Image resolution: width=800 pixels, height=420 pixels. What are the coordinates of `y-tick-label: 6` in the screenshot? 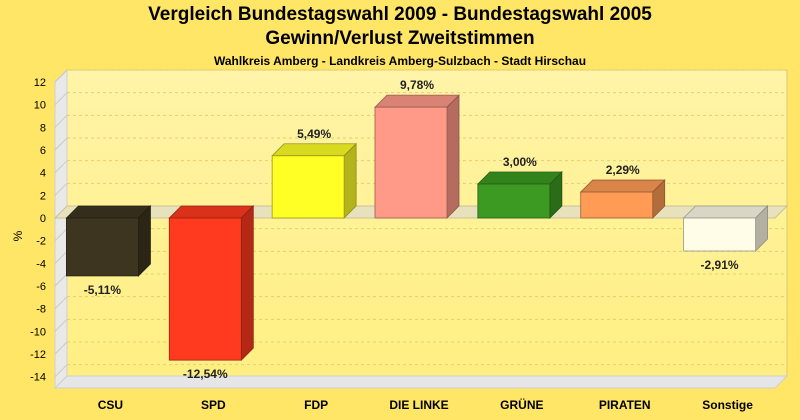 It's located at (43, 151).